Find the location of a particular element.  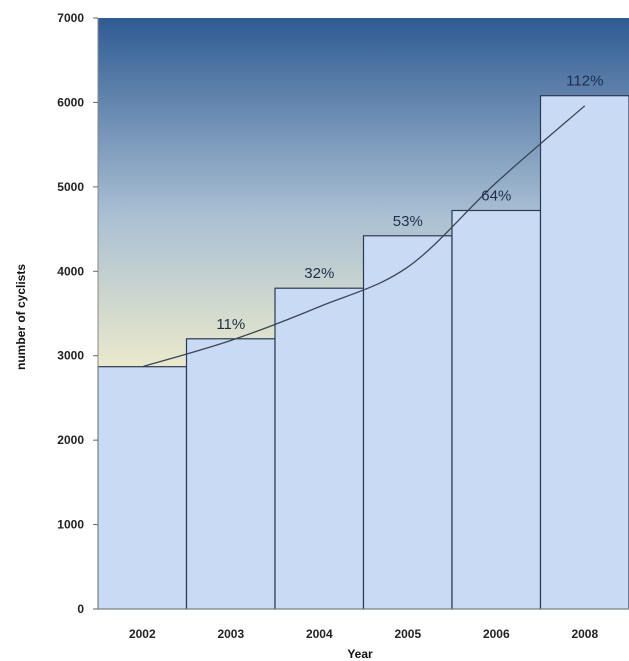

x-tick-label-2002: 2002 is located at coordinates (142, 634).